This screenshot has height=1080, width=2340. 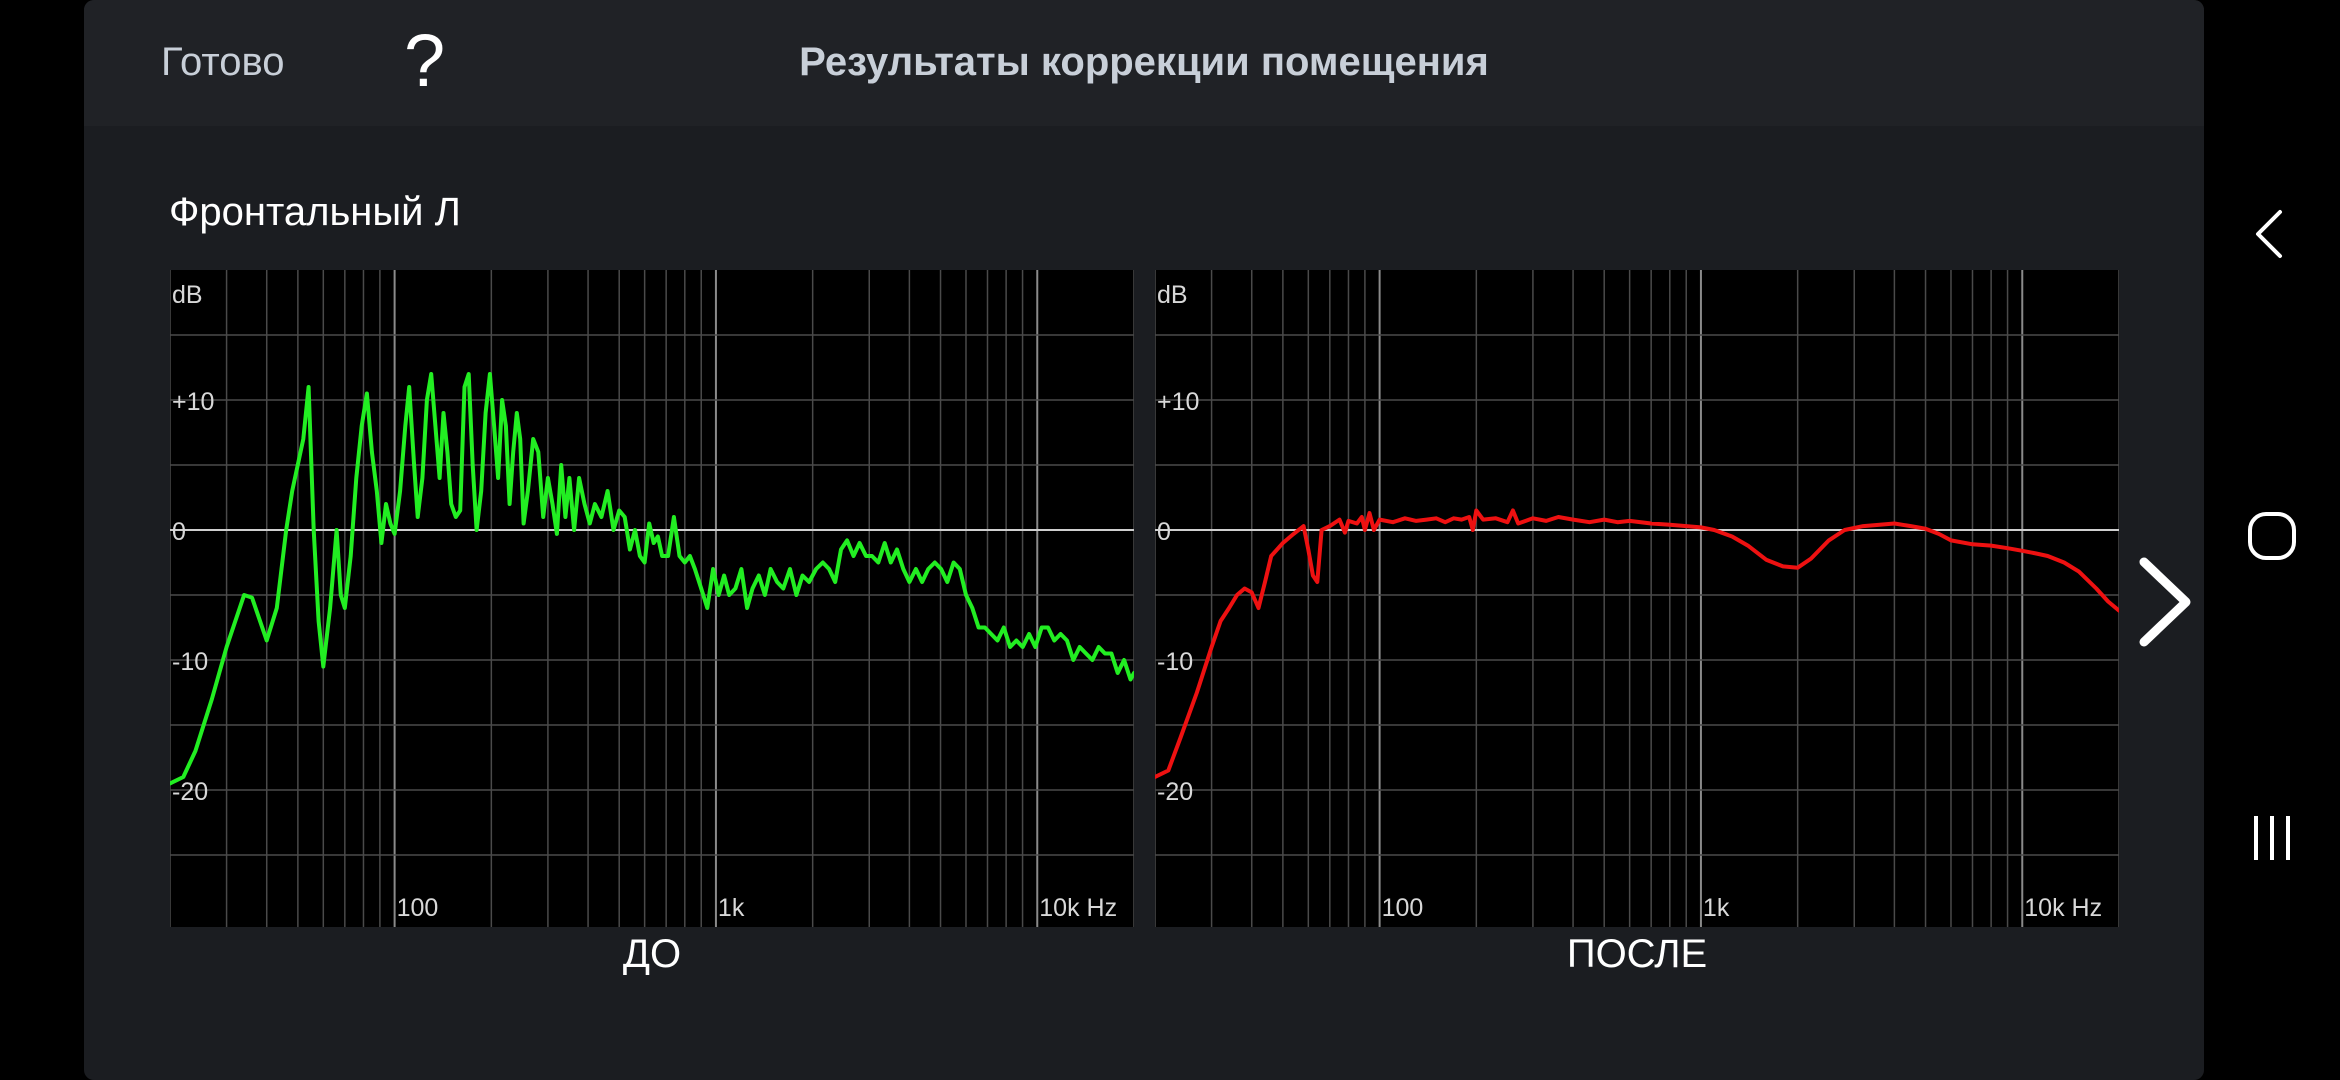 What do you see at coordinates (425, 60) in the screenshot?
I see `help-button: ?` at bounding box center [425, 60].